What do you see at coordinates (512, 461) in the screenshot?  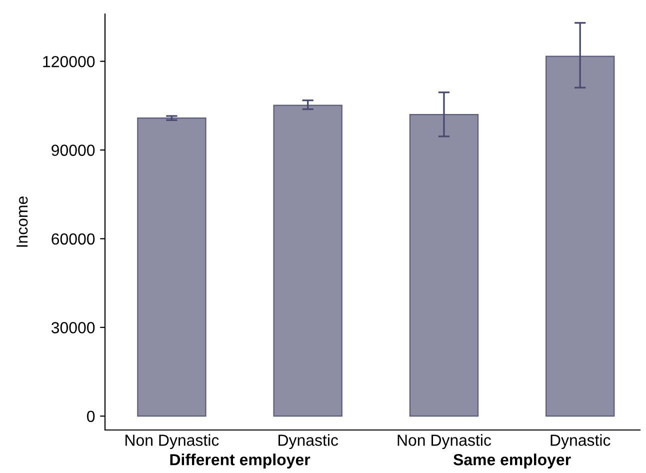 I see `text: Same employer` at bounding box center [512, 461].